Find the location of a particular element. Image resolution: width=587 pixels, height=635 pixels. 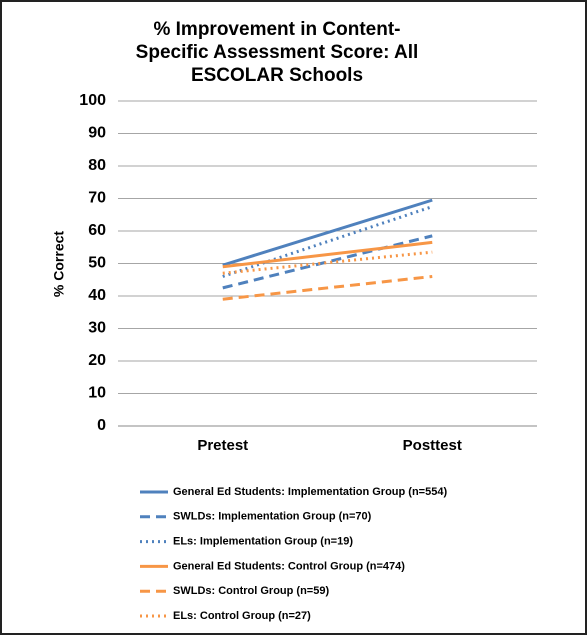

y-tick-label: 10 is located at coordinates (97, 393).